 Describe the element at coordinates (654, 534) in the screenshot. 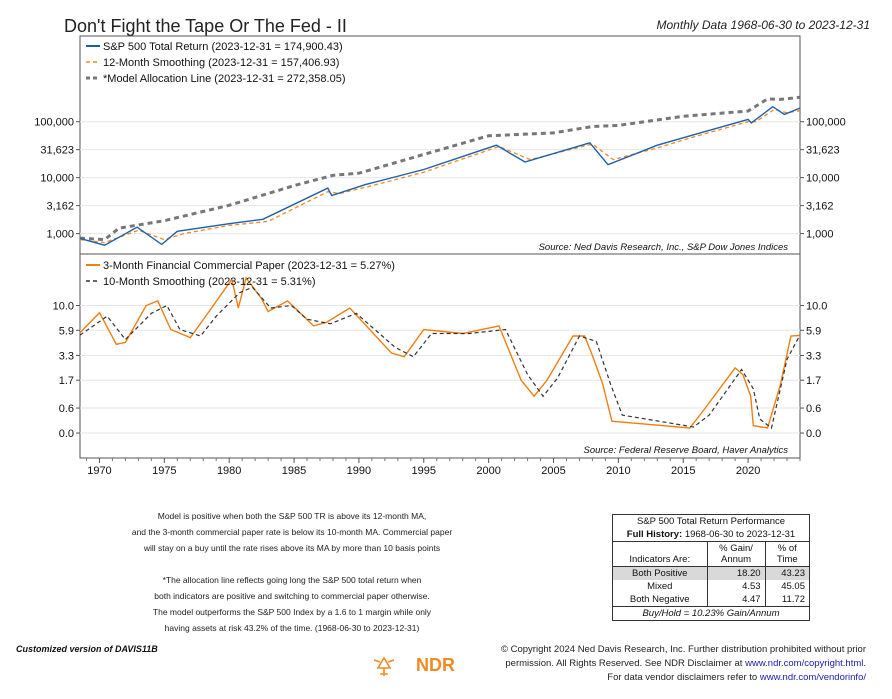

I see `history-label: Full History:` at that location.